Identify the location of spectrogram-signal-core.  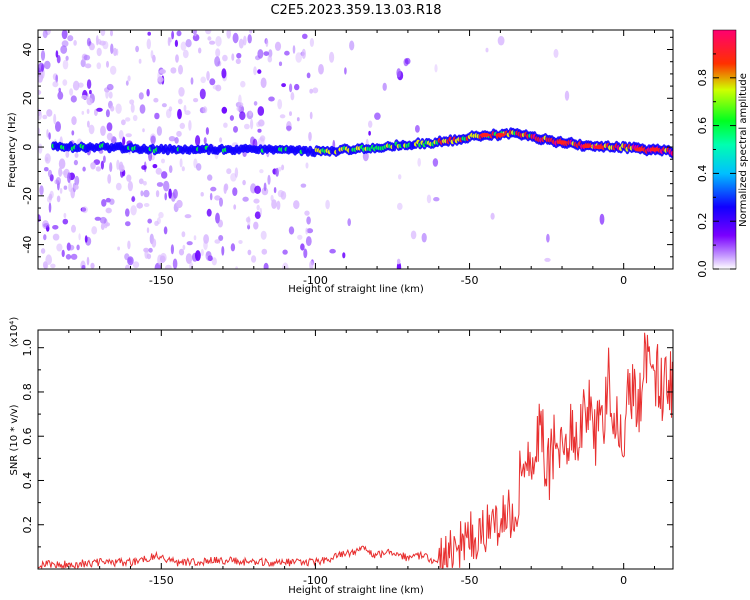
(671, 153).